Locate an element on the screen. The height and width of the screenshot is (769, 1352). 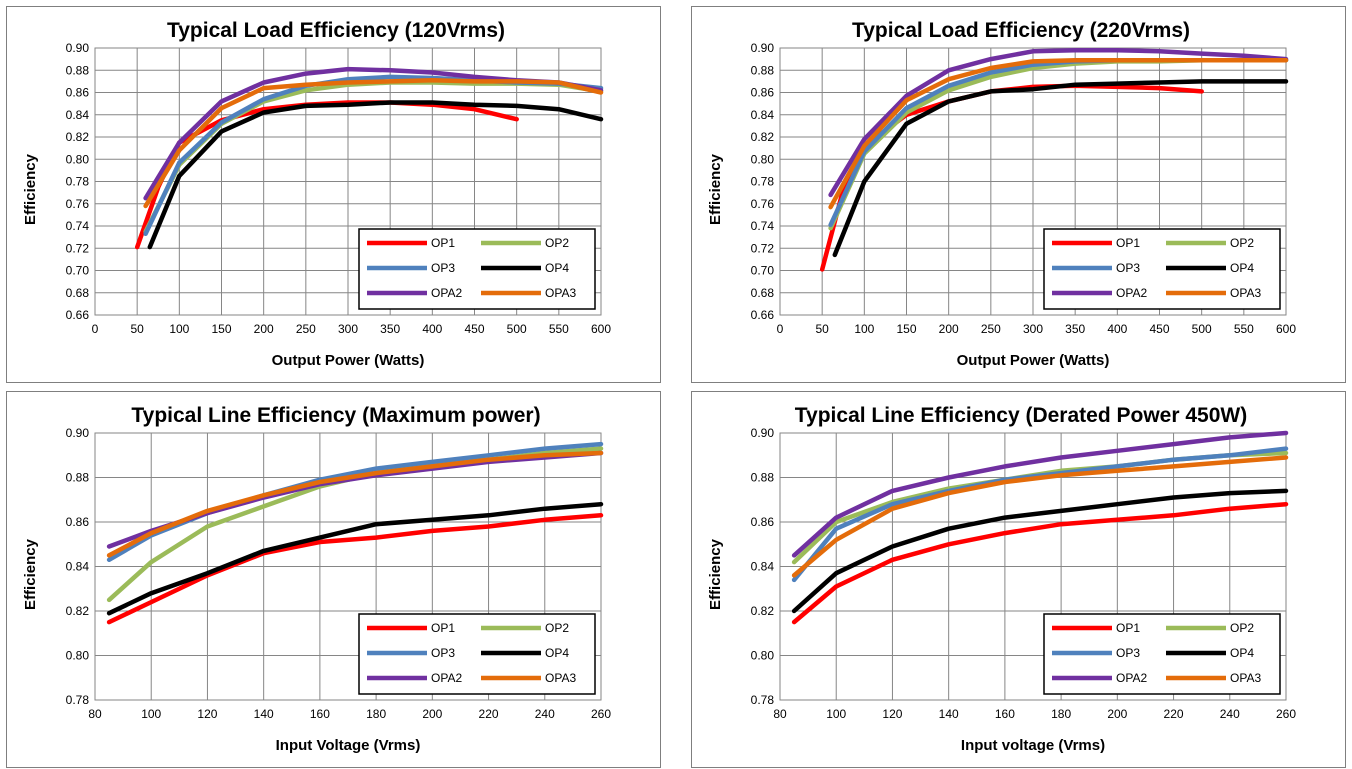
x-tick-label: 300 is located at coordinates (348, 329).